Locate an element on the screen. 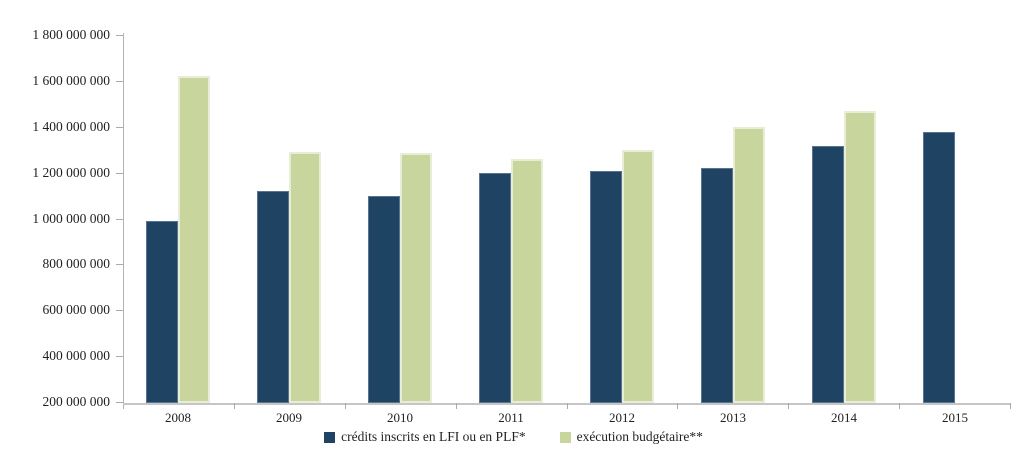  x-axis-label: 2012 is located at coordinates (622, 417).